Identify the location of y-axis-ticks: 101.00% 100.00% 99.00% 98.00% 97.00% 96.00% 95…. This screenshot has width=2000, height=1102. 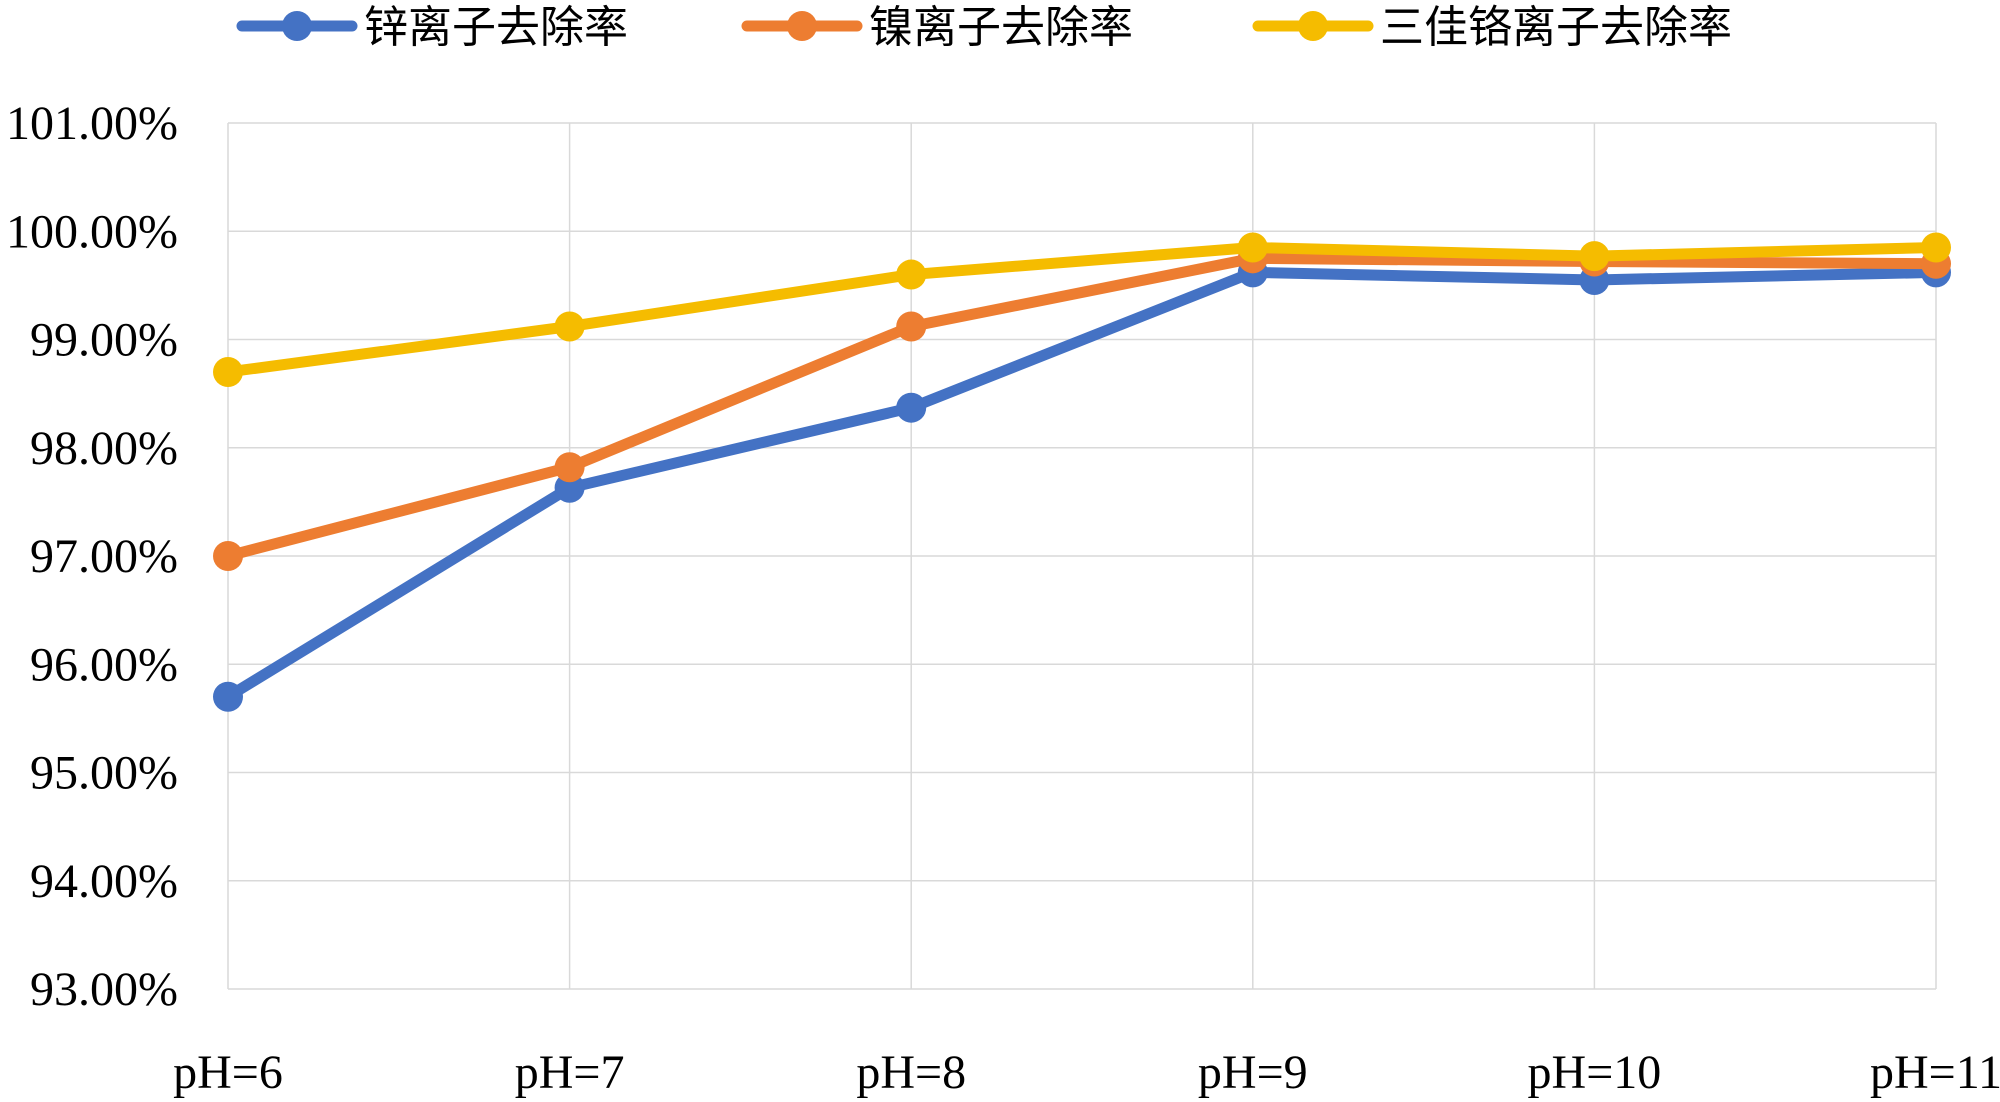
(92, 556).